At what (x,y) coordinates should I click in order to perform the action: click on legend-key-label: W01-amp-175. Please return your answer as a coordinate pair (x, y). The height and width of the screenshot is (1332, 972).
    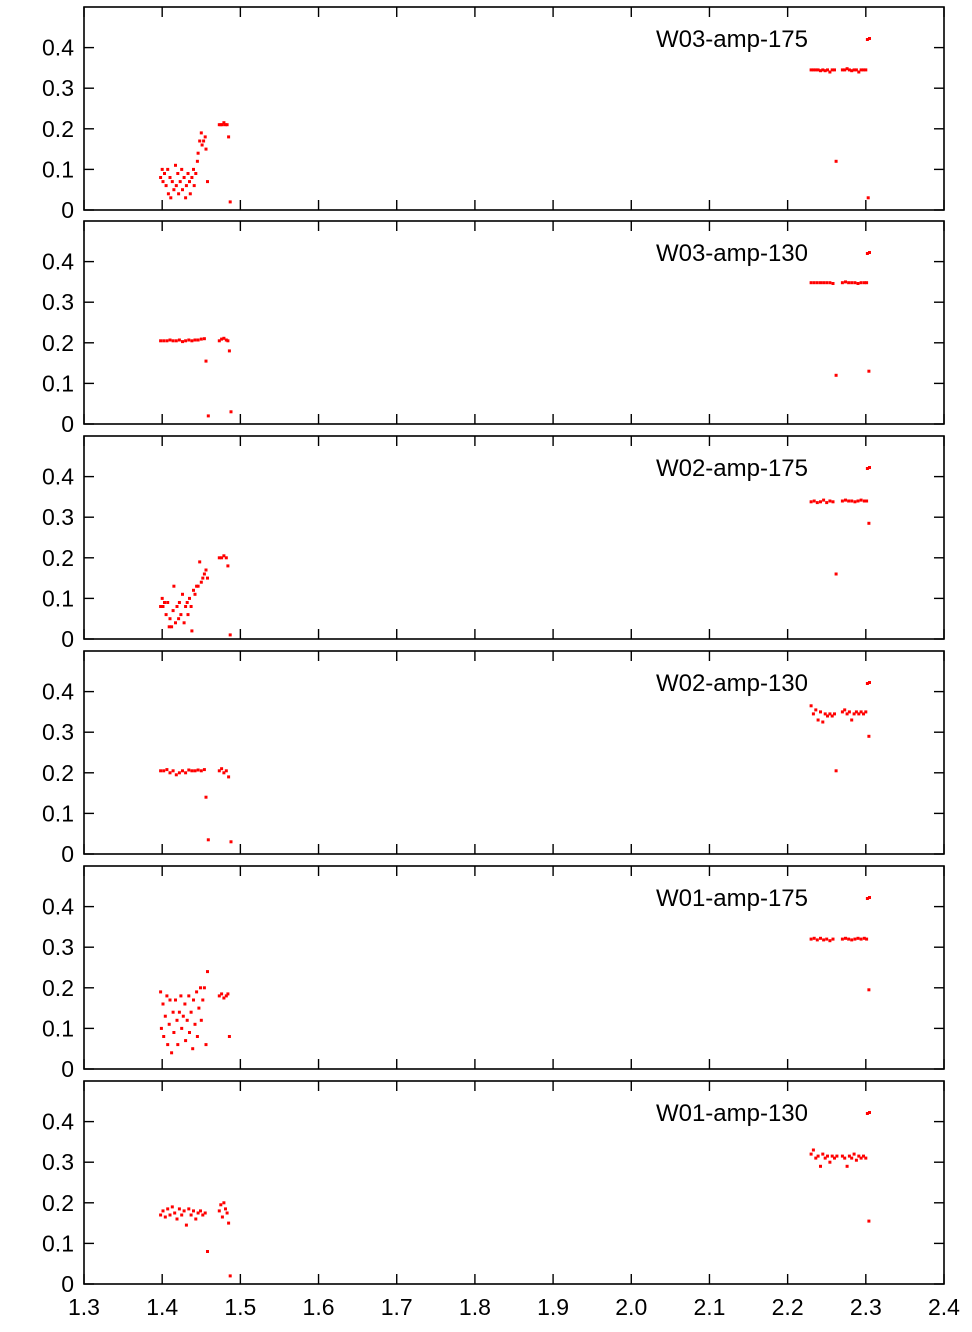
    Looking at the image, I should click on (732, 898).